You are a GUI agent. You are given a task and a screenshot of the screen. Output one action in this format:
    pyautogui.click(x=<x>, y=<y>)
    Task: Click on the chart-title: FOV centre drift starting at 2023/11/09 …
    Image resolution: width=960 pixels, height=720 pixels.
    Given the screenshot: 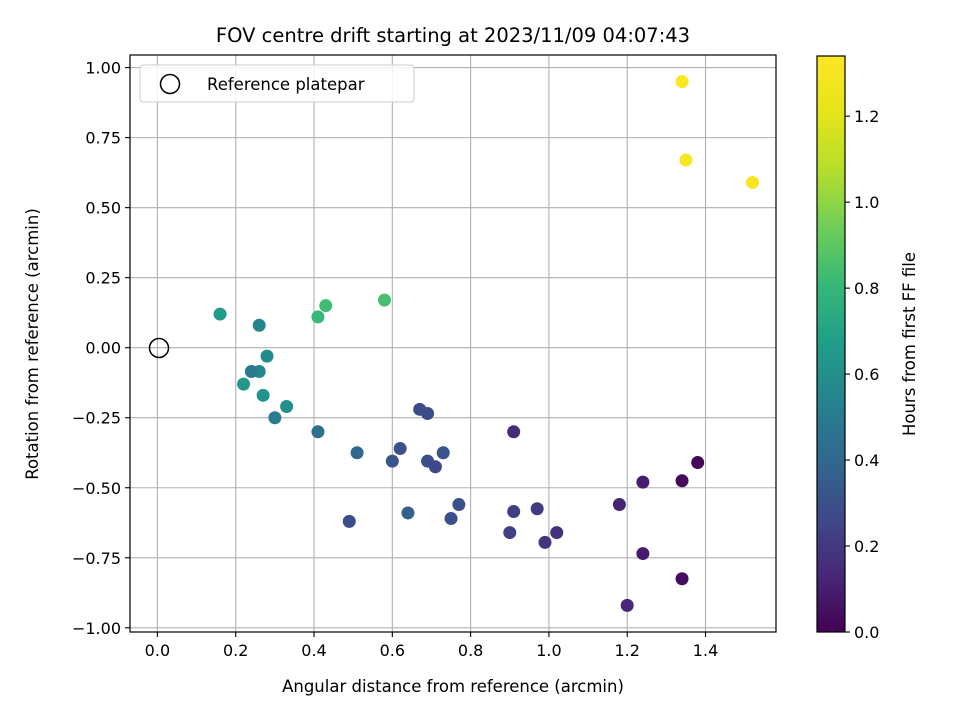 What is the action you would take?
    pyautogui.click(x=453, y=35)
    